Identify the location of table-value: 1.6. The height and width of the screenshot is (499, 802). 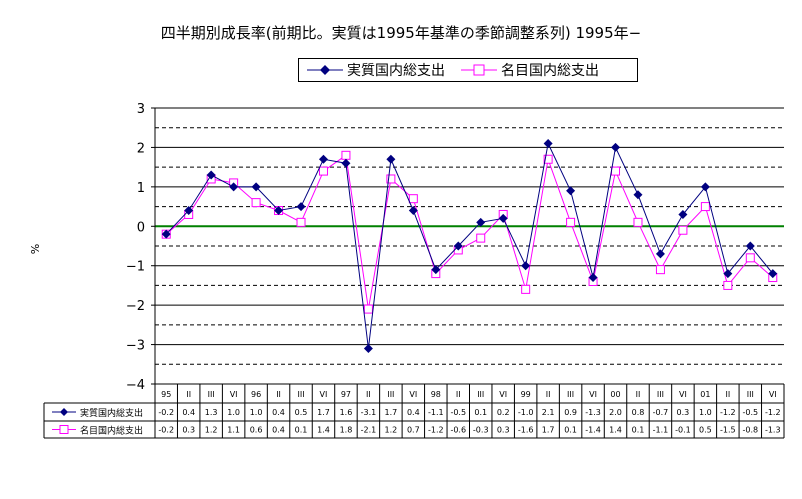
(346, 412).